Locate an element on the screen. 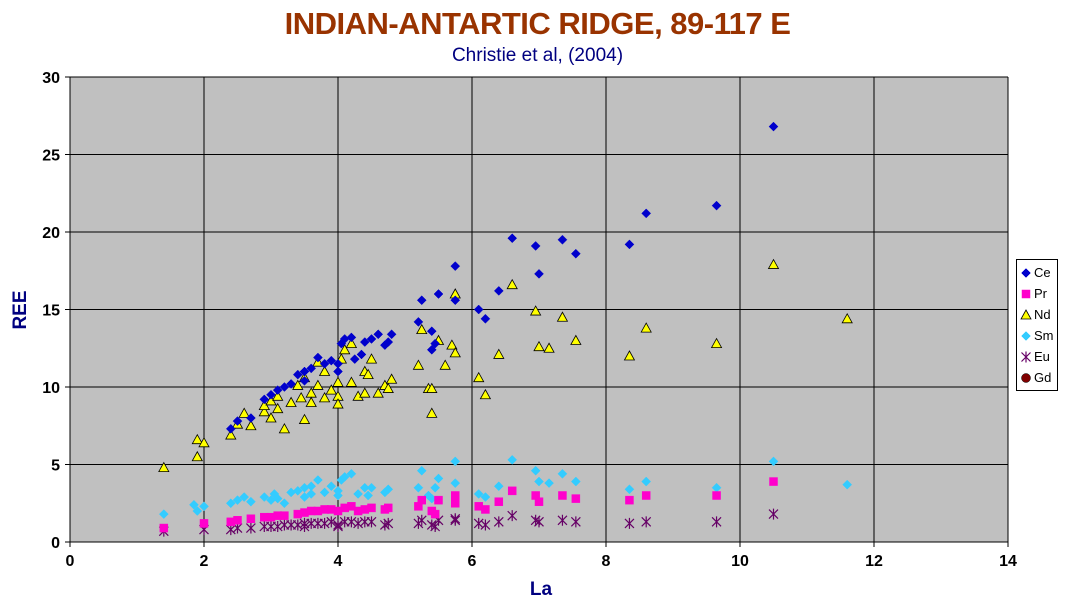 The height and width of the screenshot is (600, 1065). x-tick-label: 2 is located at coordinates (204, 561).